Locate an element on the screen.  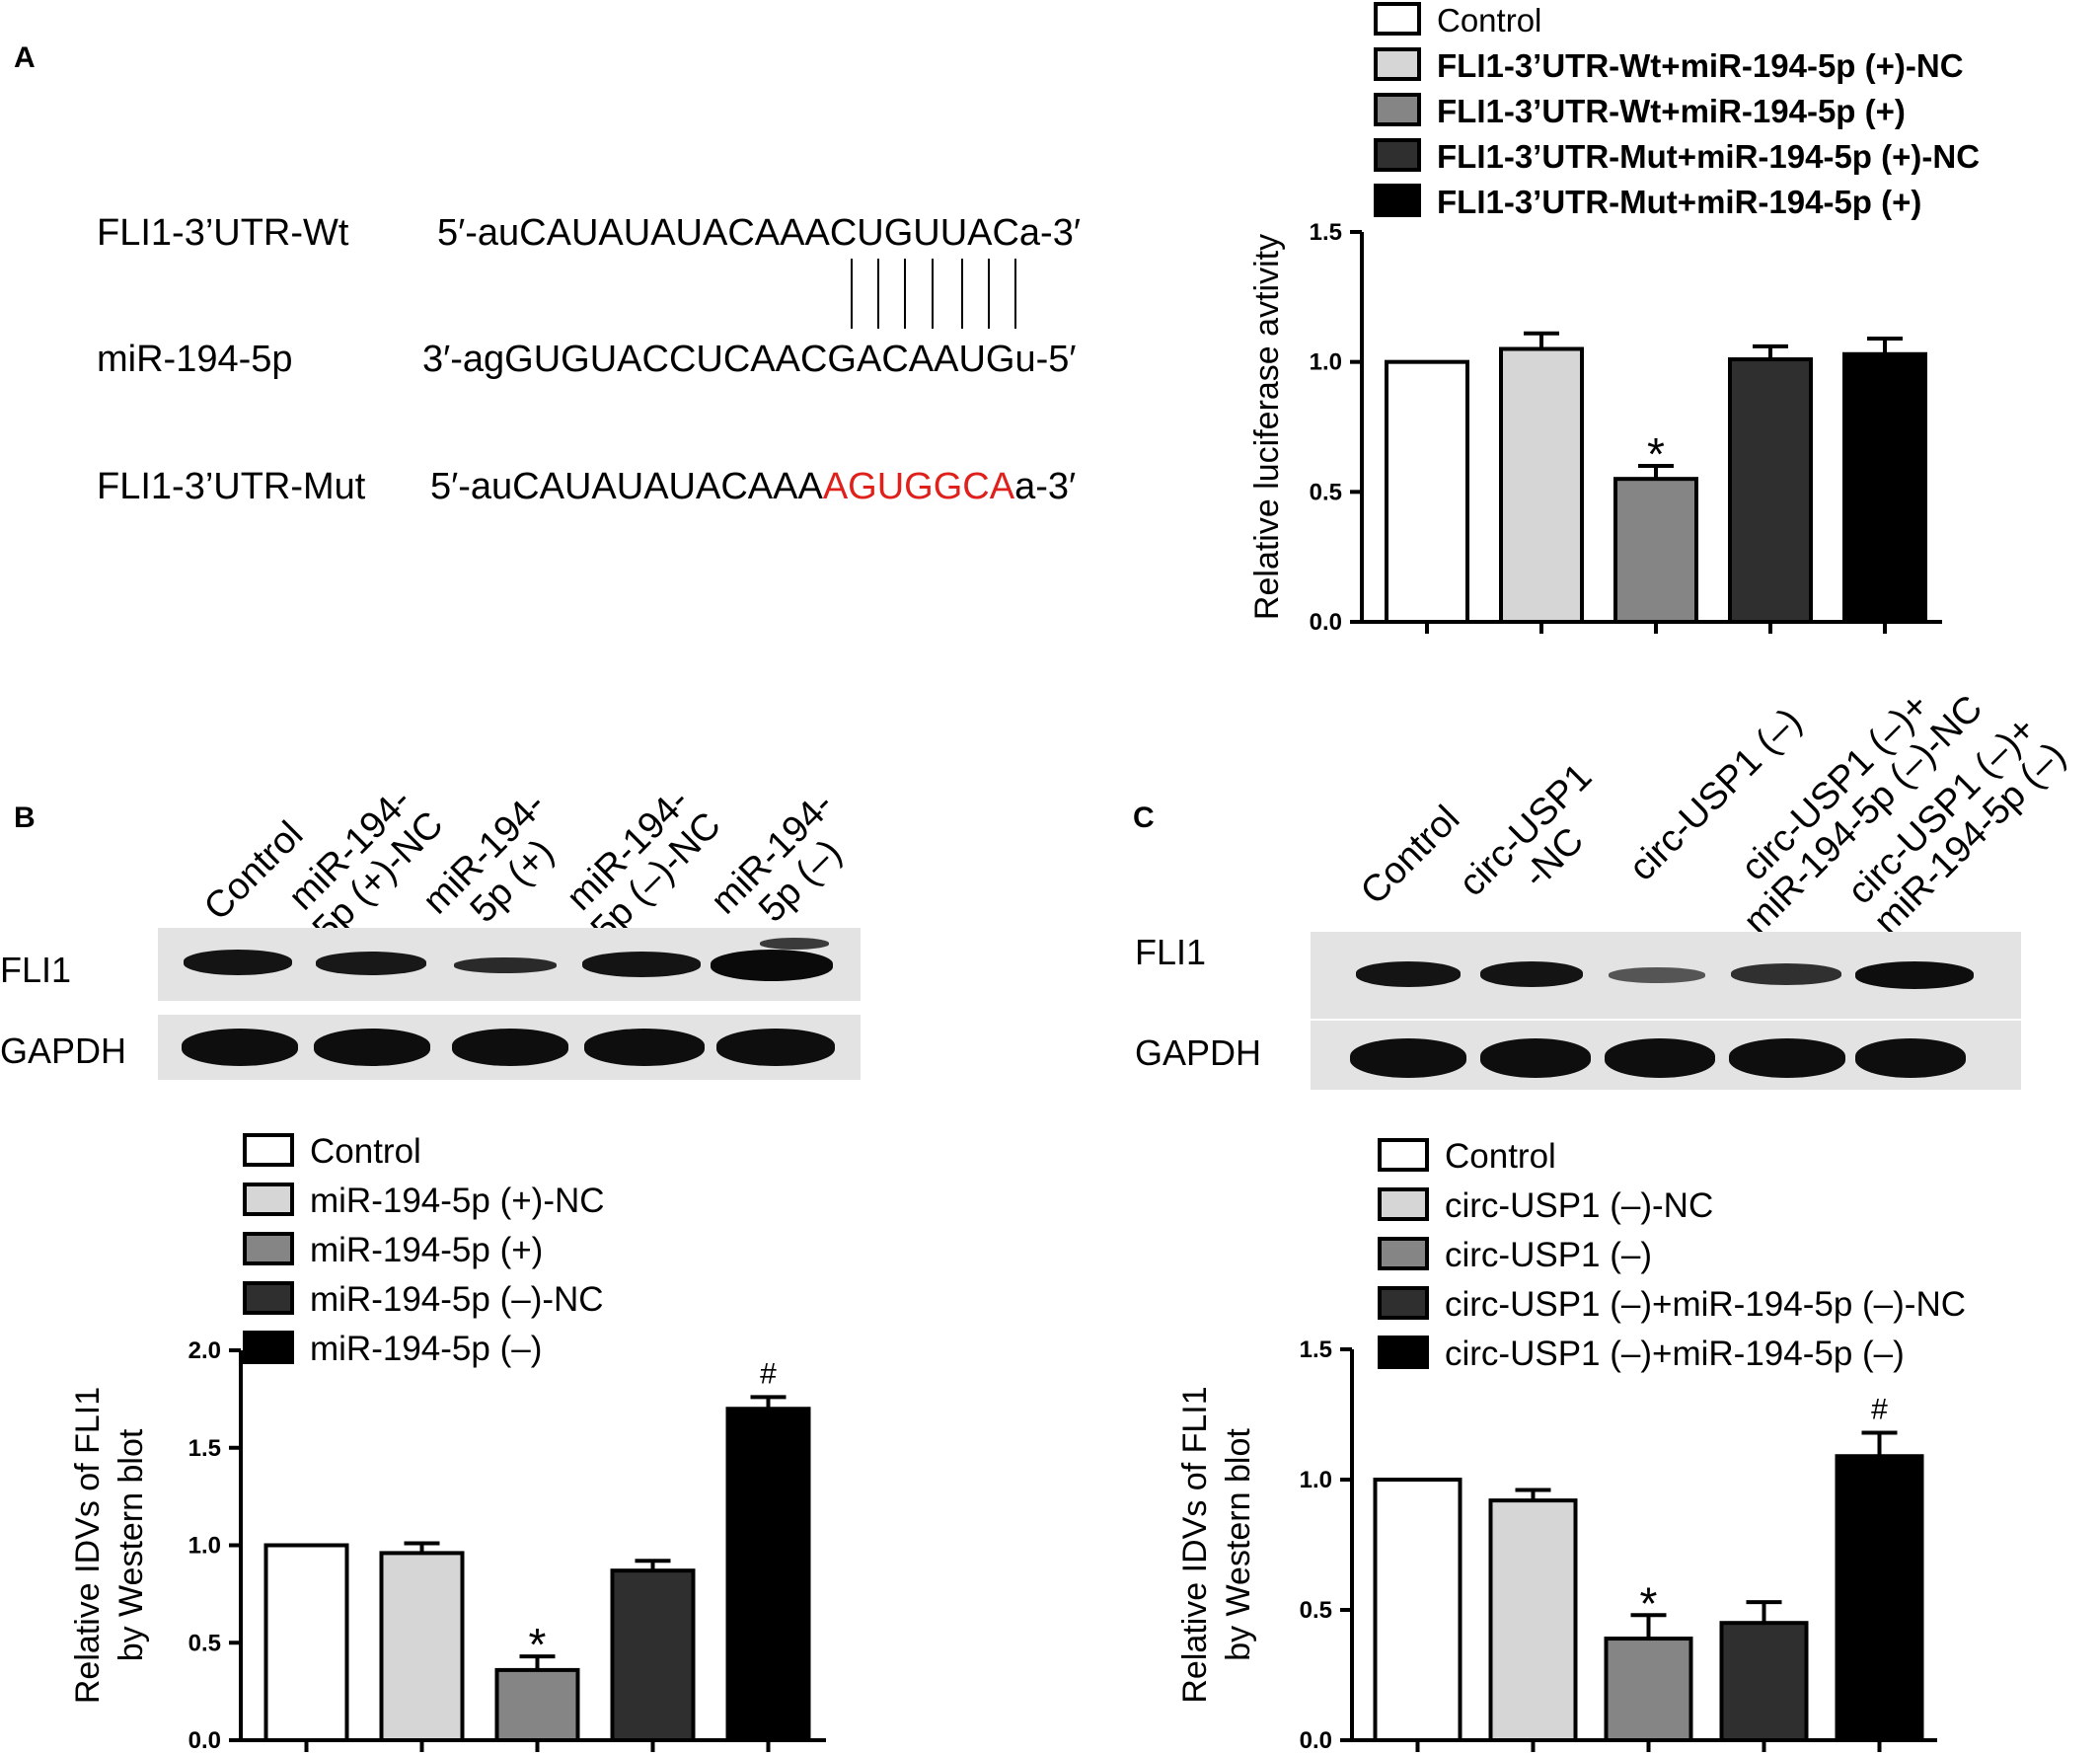
mut-label: FLI1-3’UTR-Mut is located at coordinates (231, 486).